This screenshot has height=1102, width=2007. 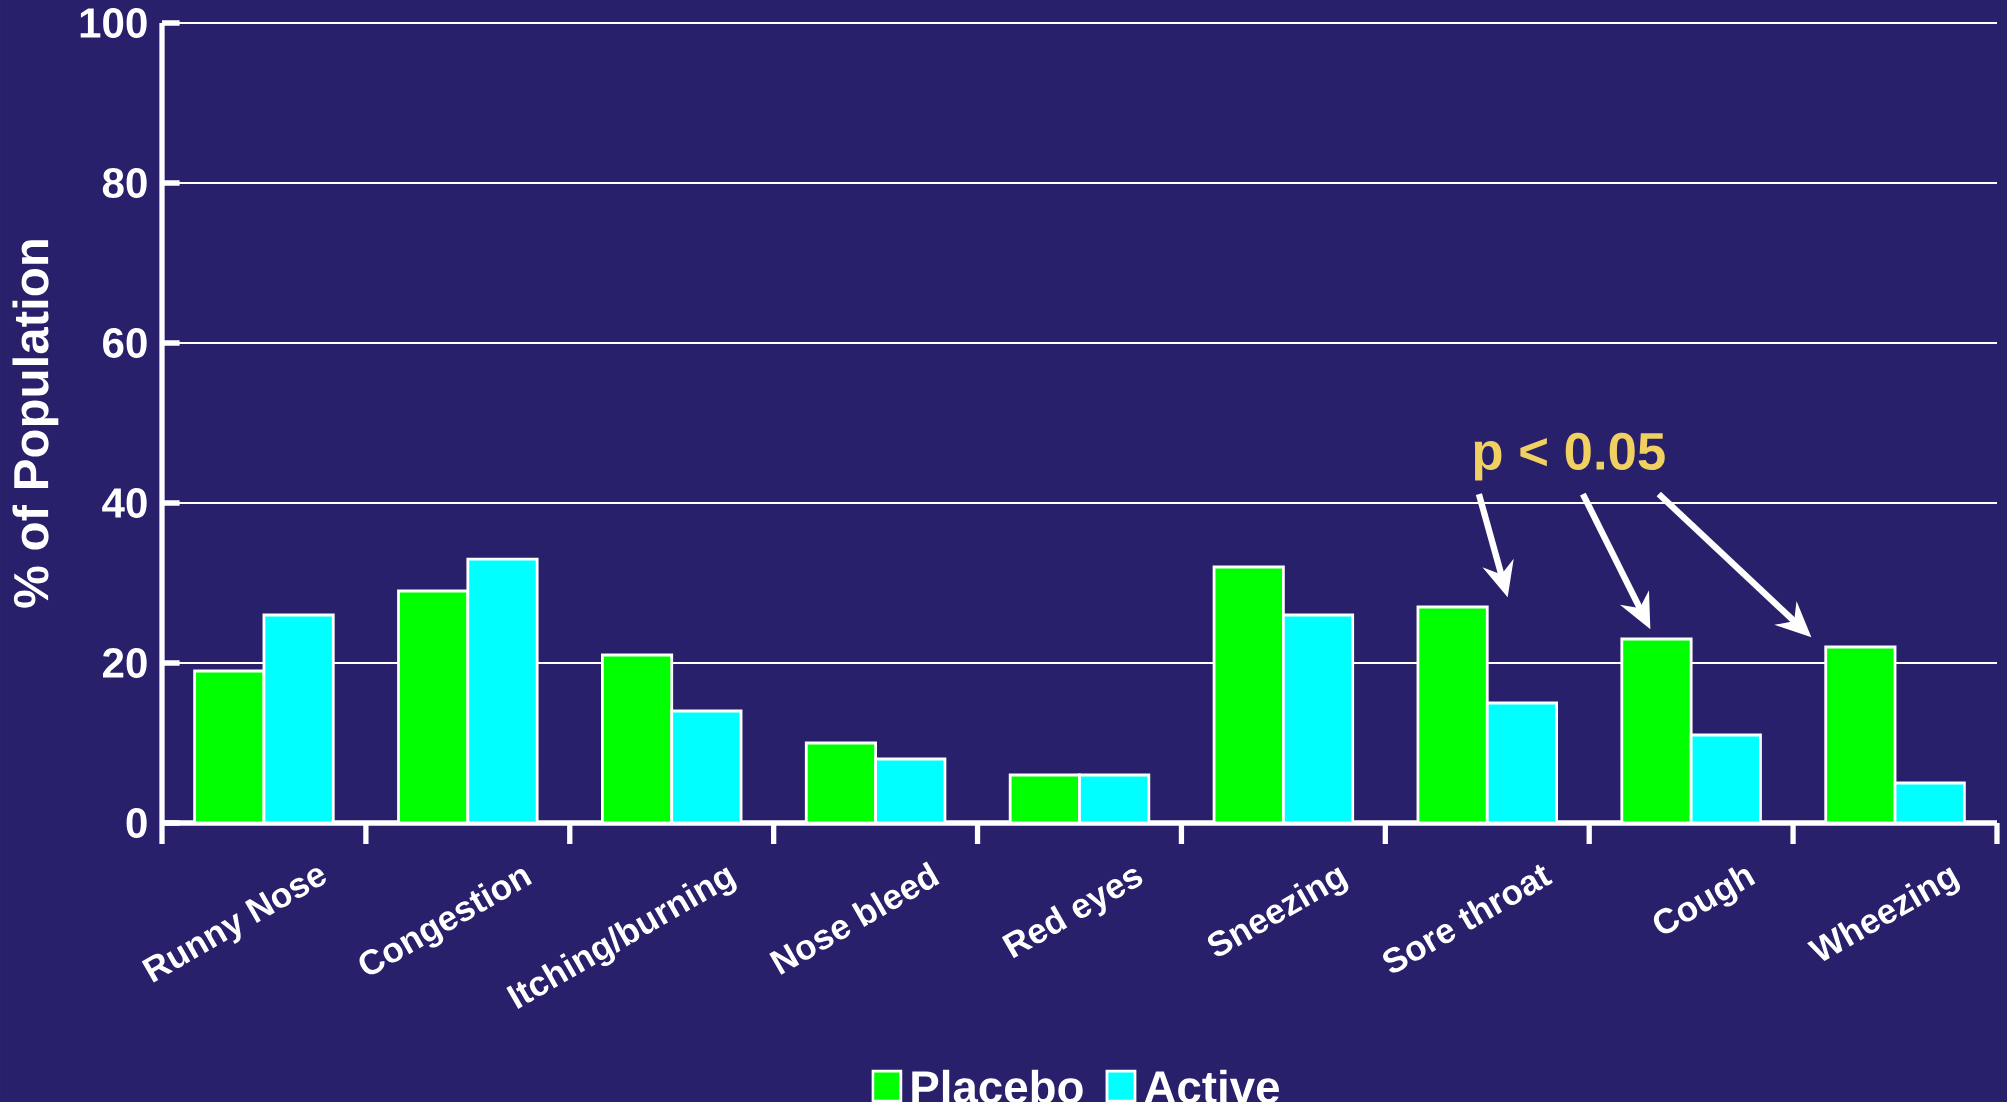 I want to click on y-axis-title: % of Population, so click(x=35, y=424).